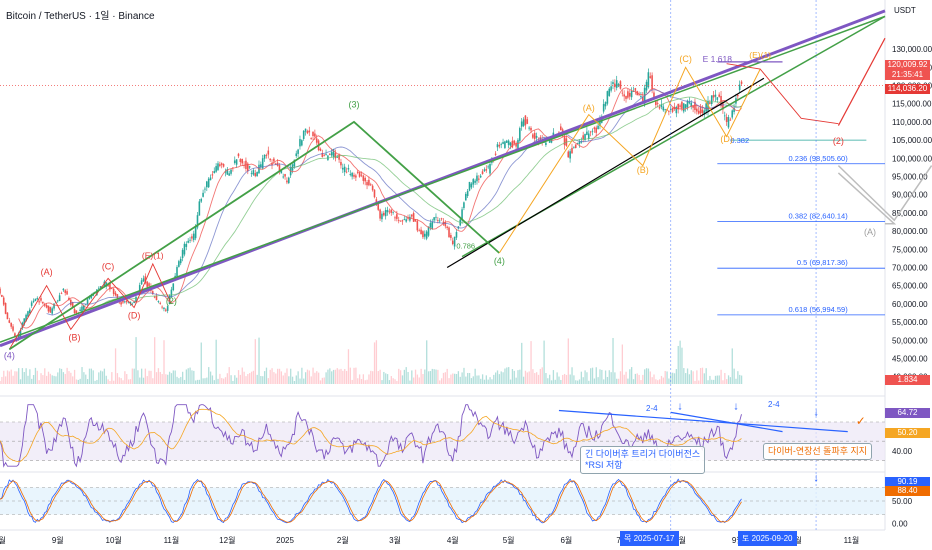  Describe the element at coordinates (153, 255) in the screenshot. I see `wave-label-5: (E)(1)` at that location.